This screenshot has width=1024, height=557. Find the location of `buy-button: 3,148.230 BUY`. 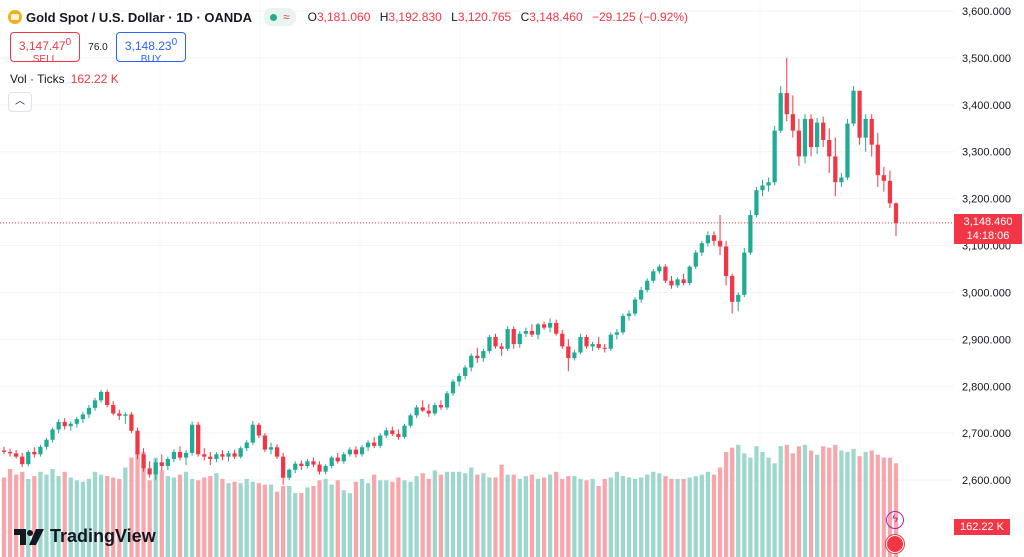

buy-button: 3,148.230 BUY is located at coordinates (151, 48).